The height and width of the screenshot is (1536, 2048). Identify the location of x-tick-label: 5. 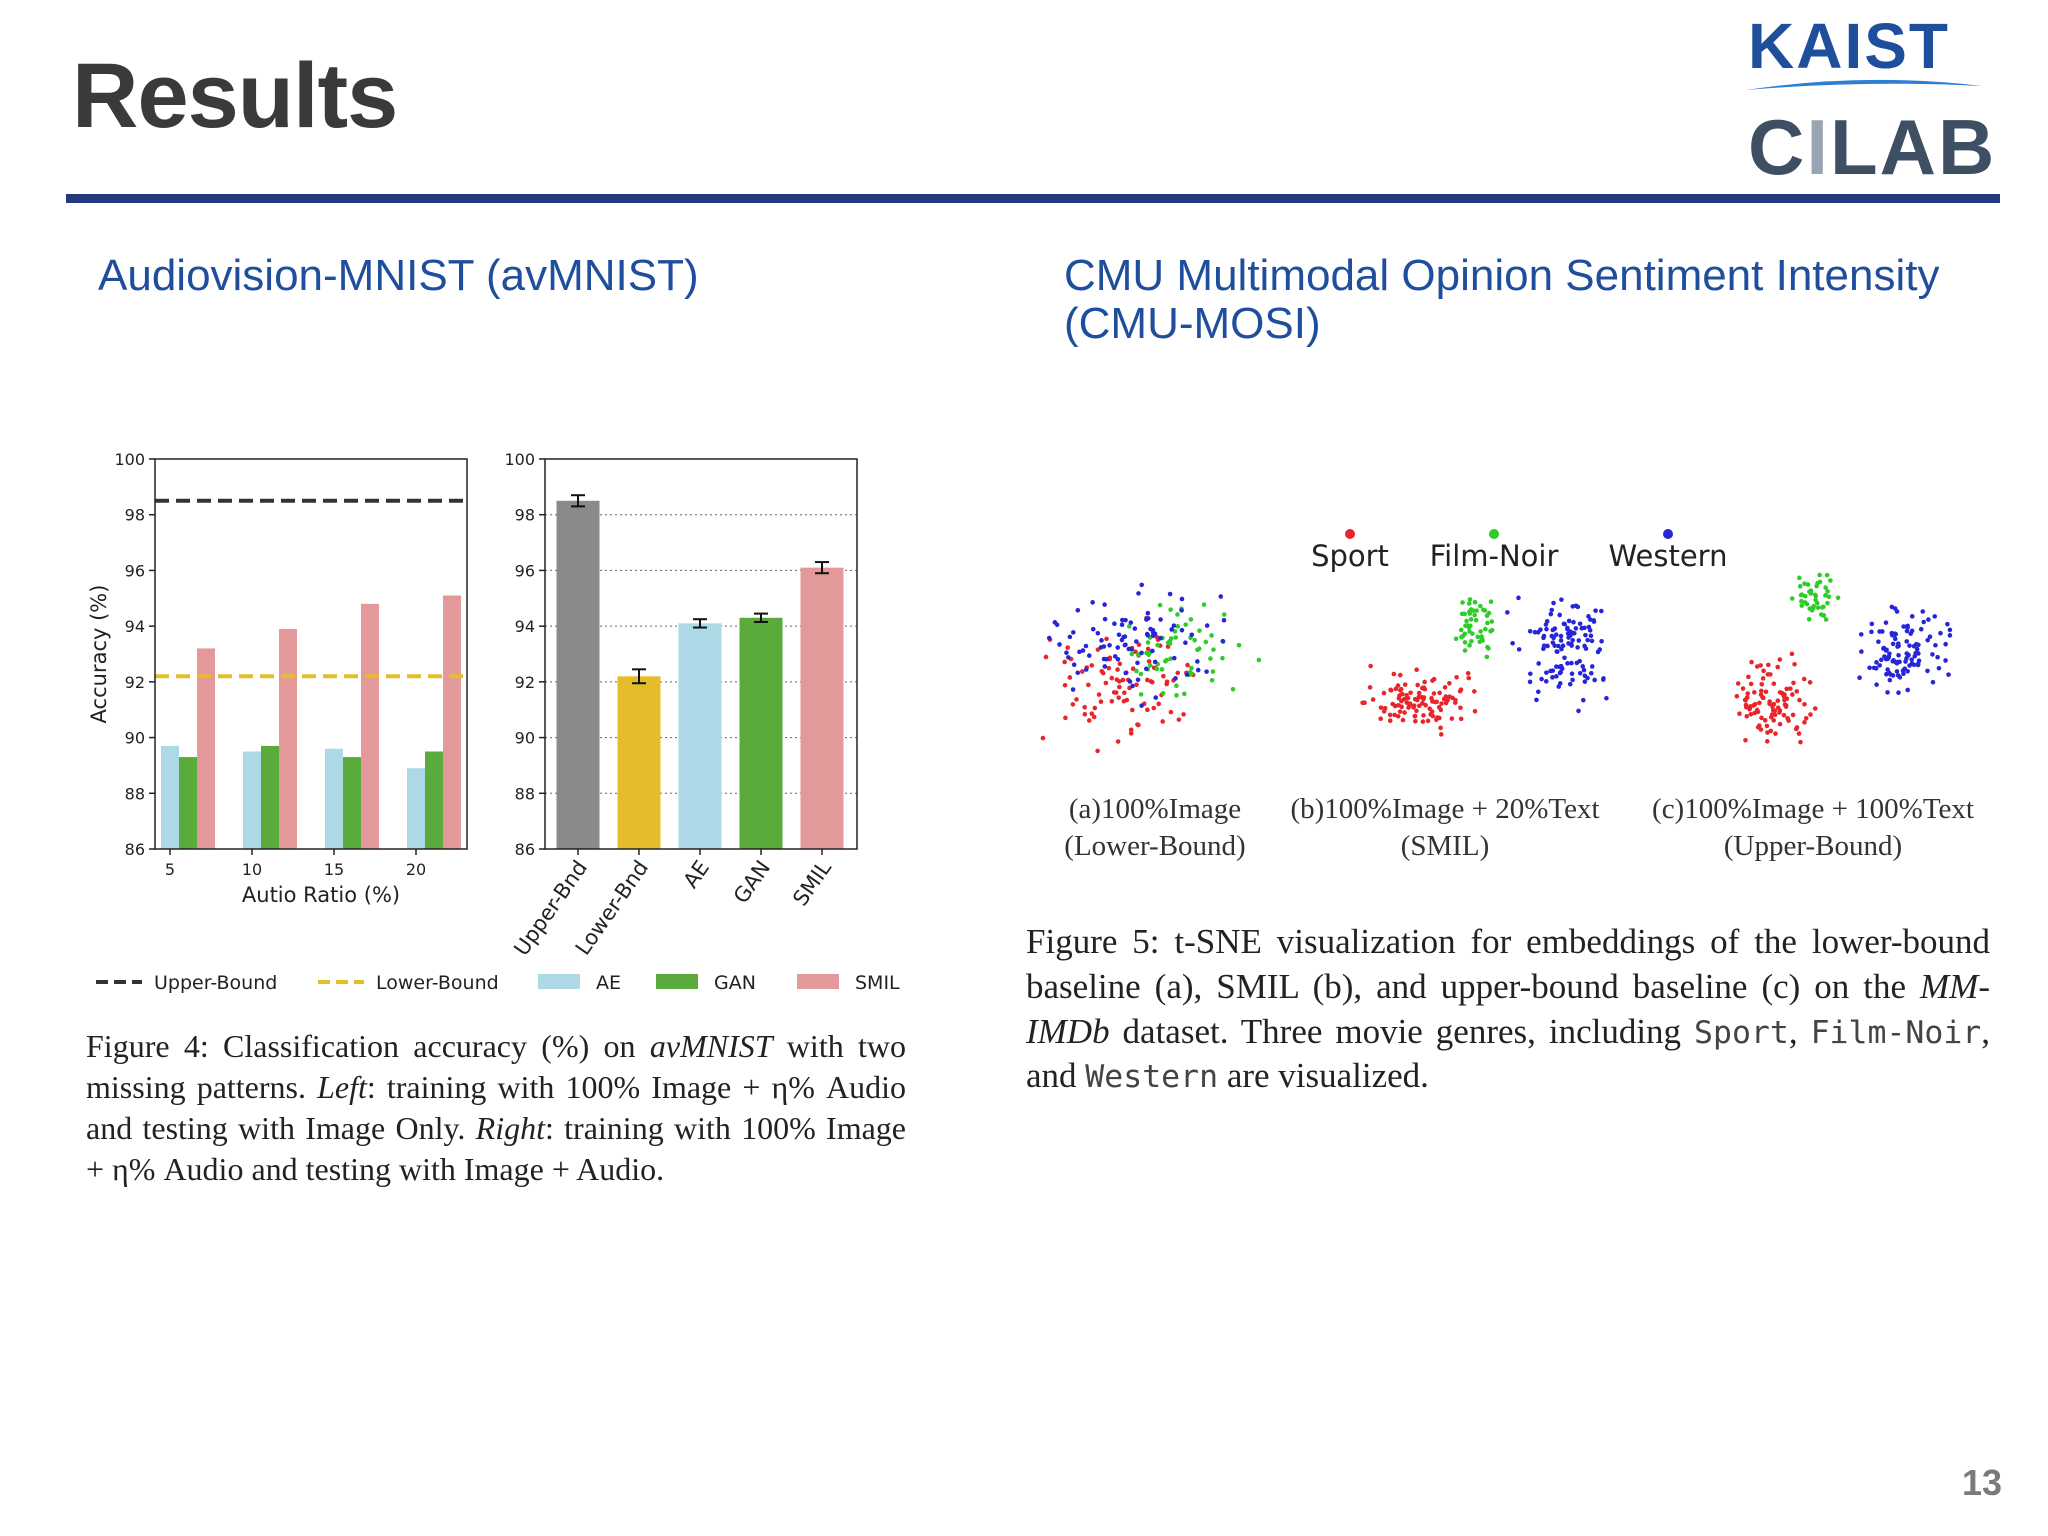
(170, 869).